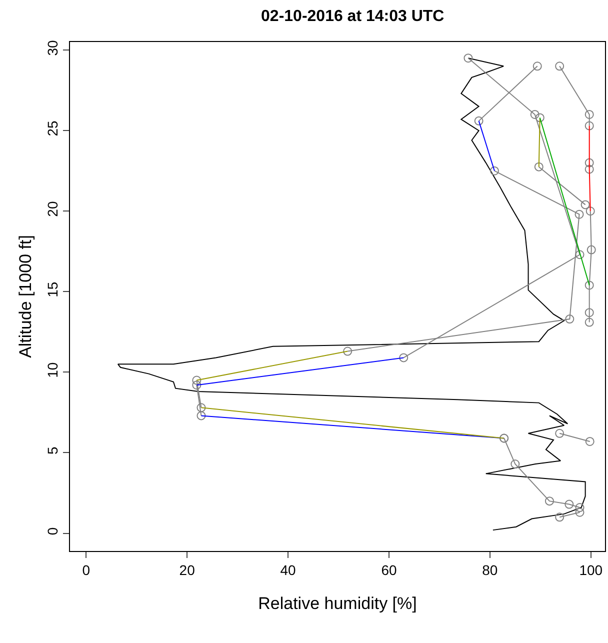 This screenshot has width=608, height=643. Describe the element at coordinates (52, 48) in the screenshot. I see `y-tick-label: 30` at that location.